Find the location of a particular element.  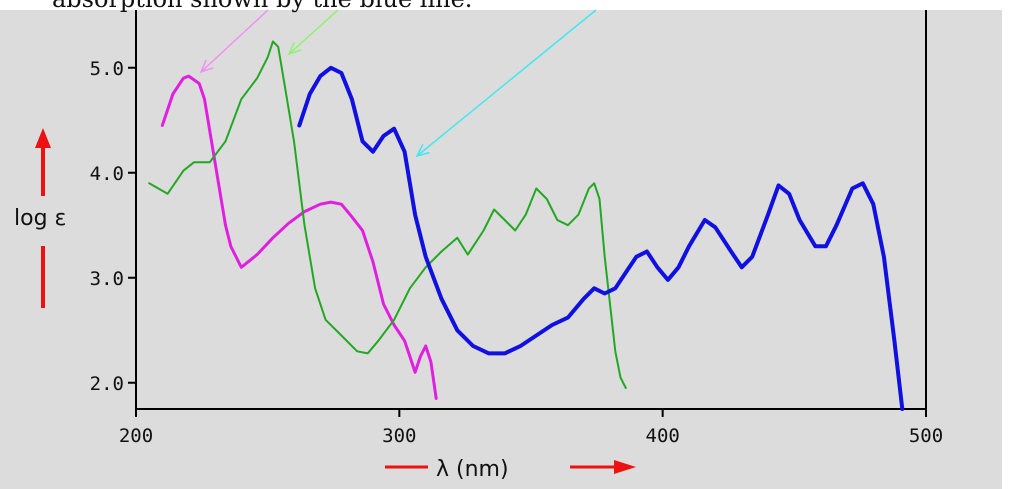

y-tick-label: 4.0 is located at coordinates (107, 174).